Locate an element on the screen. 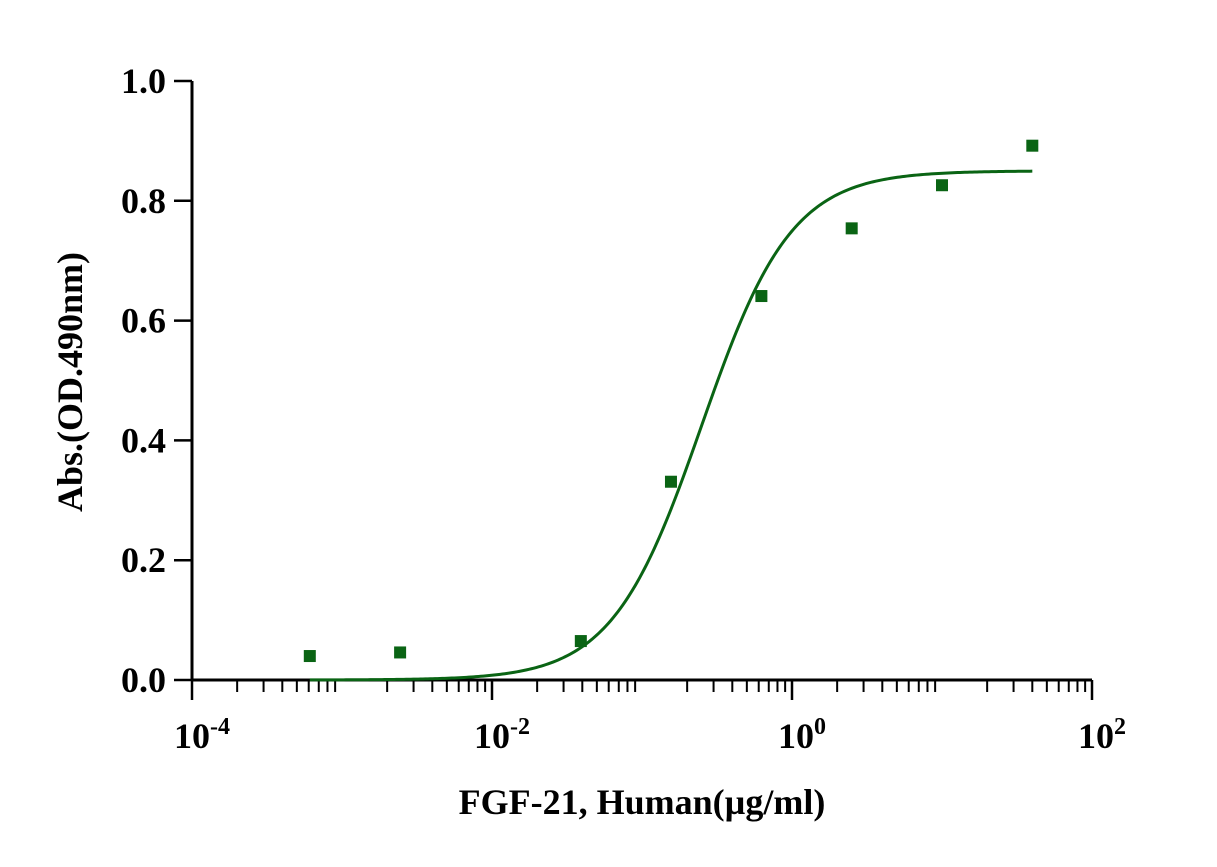 The height and width of the screenshot is (867, 1217). y-tick-label: 0.2 is located at coordinates (143, 560).